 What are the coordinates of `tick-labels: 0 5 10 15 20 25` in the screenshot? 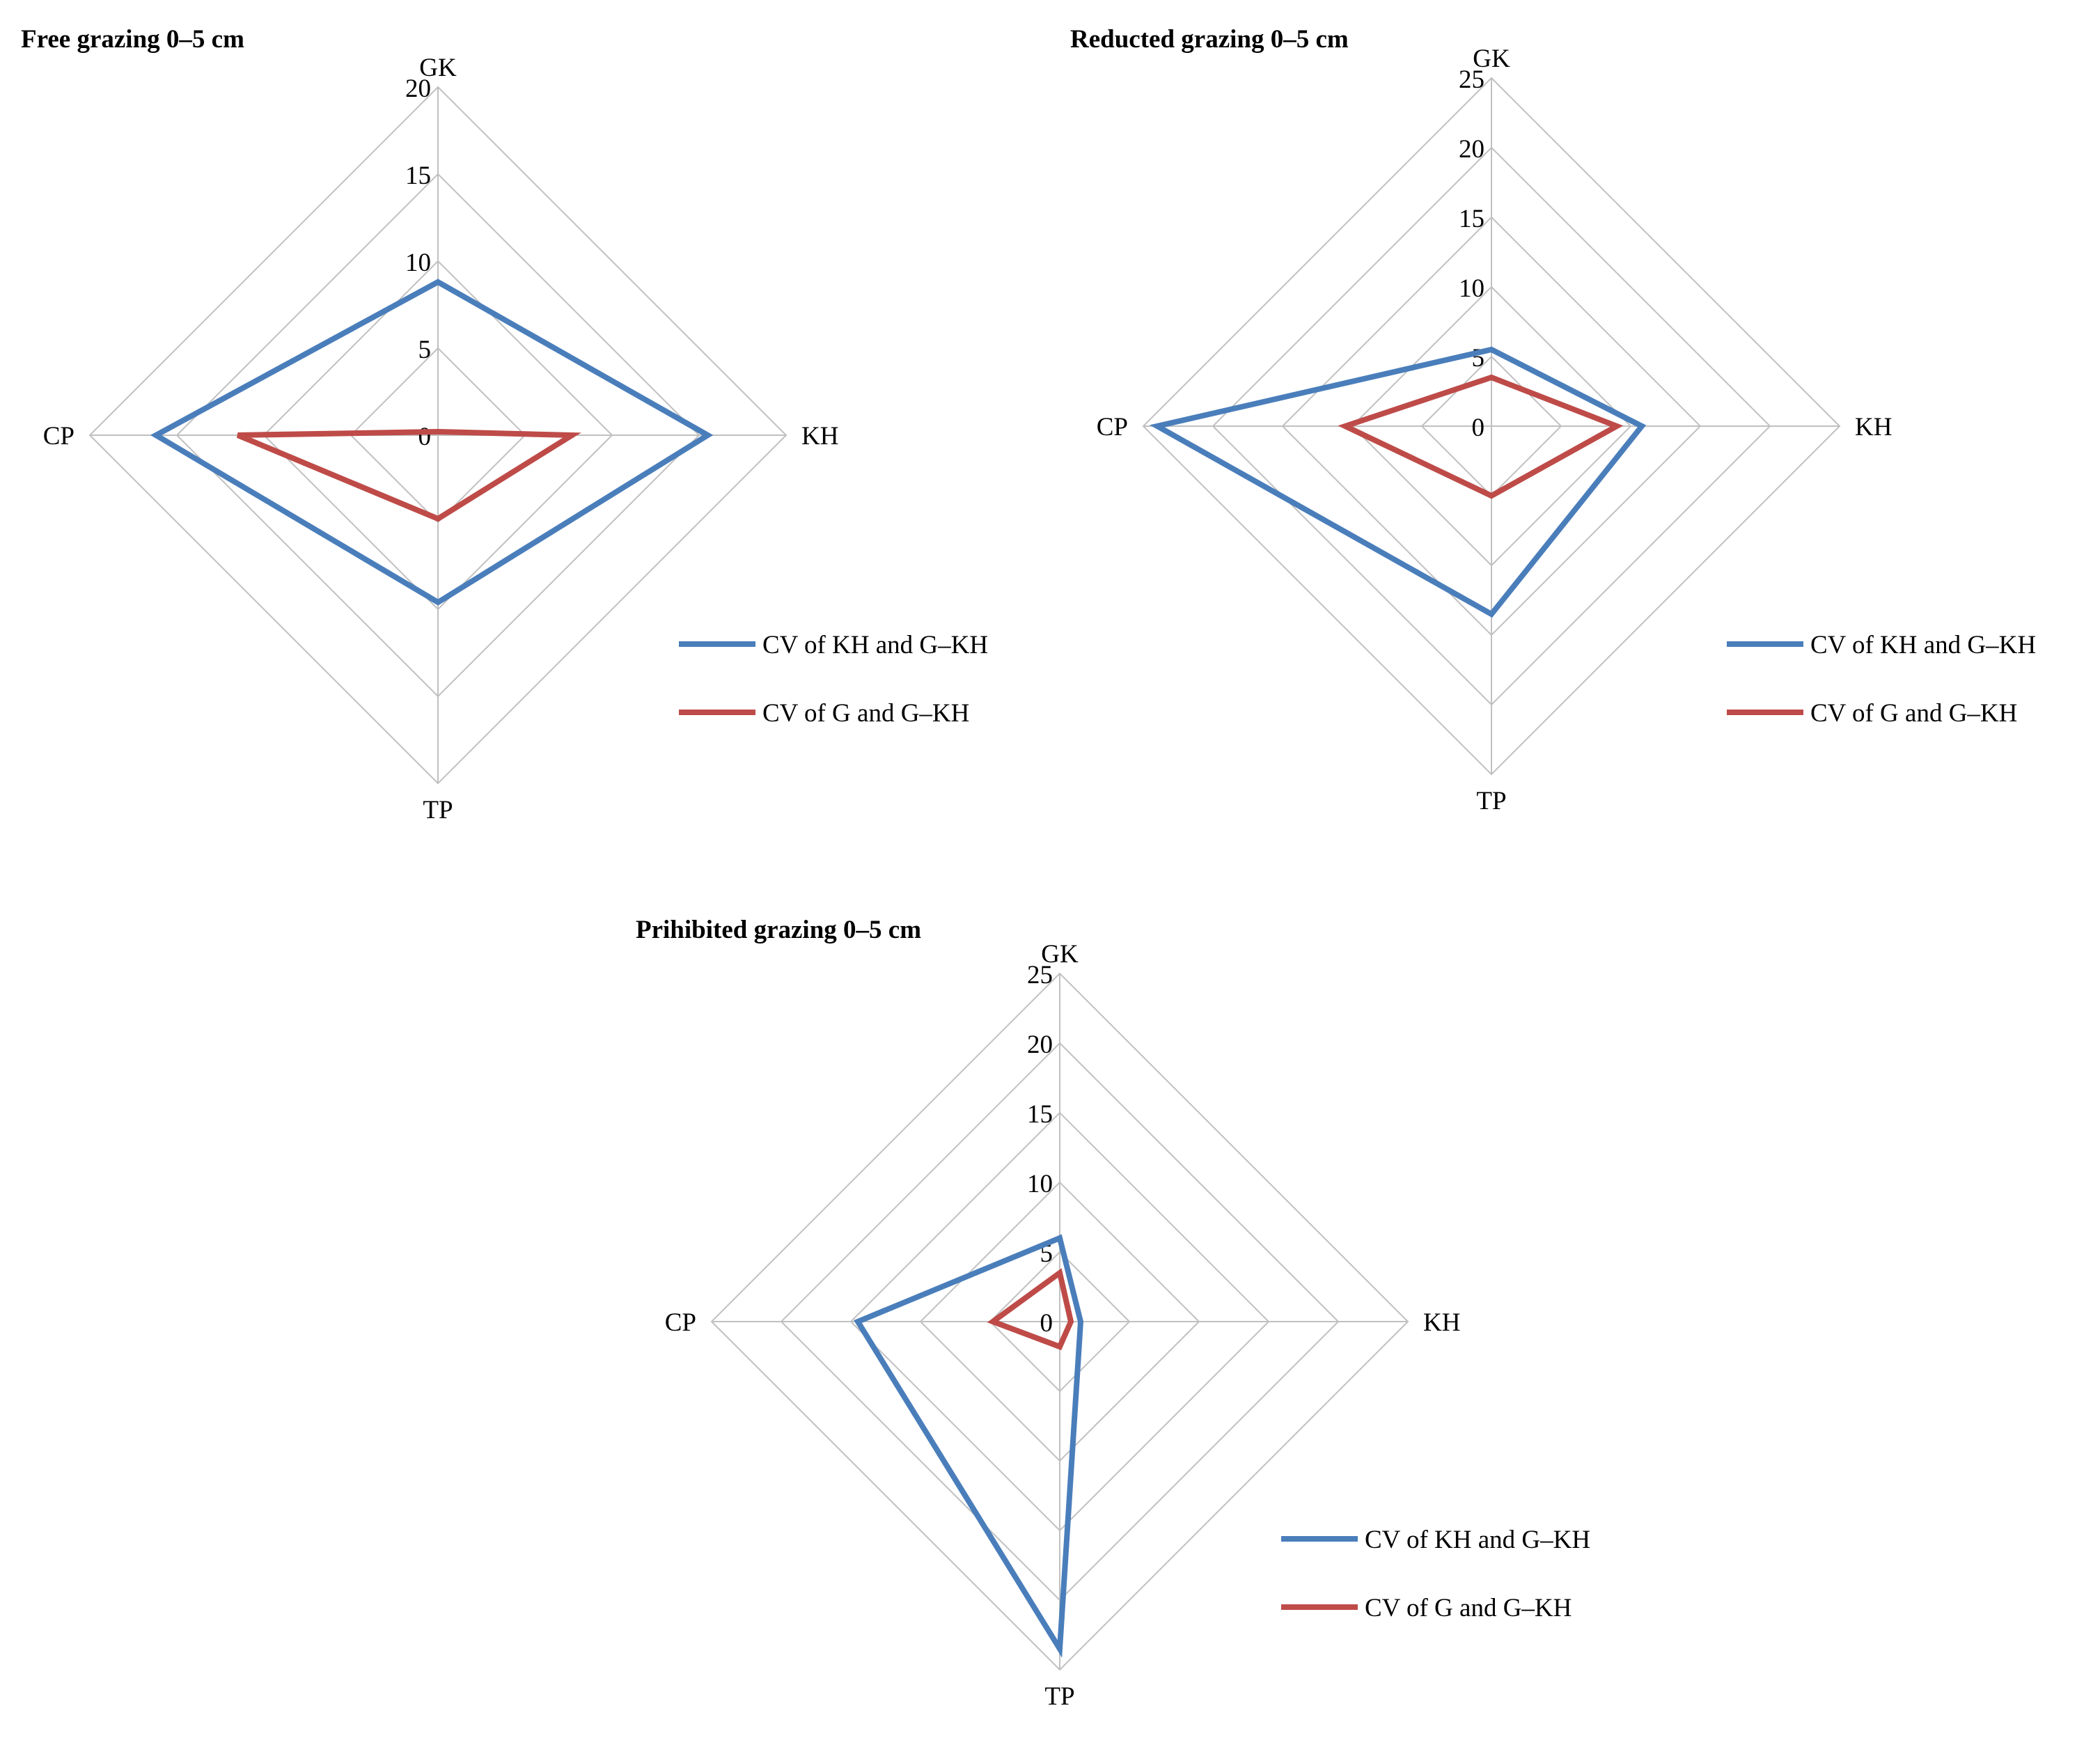 It's located at (1471, 253).